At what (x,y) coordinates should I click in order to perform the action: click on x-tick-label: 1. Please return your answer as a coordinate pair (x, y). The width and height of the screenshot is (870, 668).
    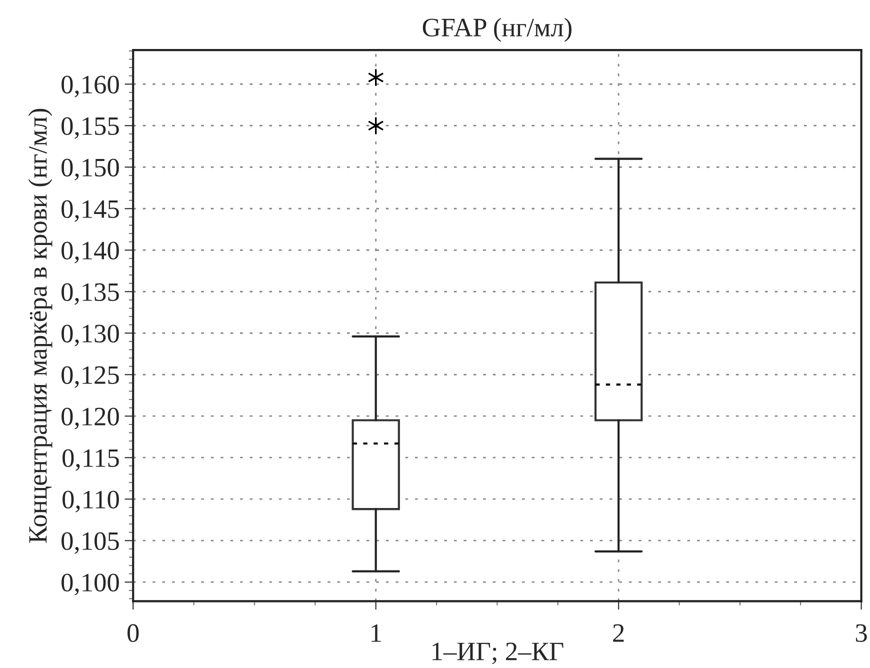
    Looking at the image, I should click on (376, 633).